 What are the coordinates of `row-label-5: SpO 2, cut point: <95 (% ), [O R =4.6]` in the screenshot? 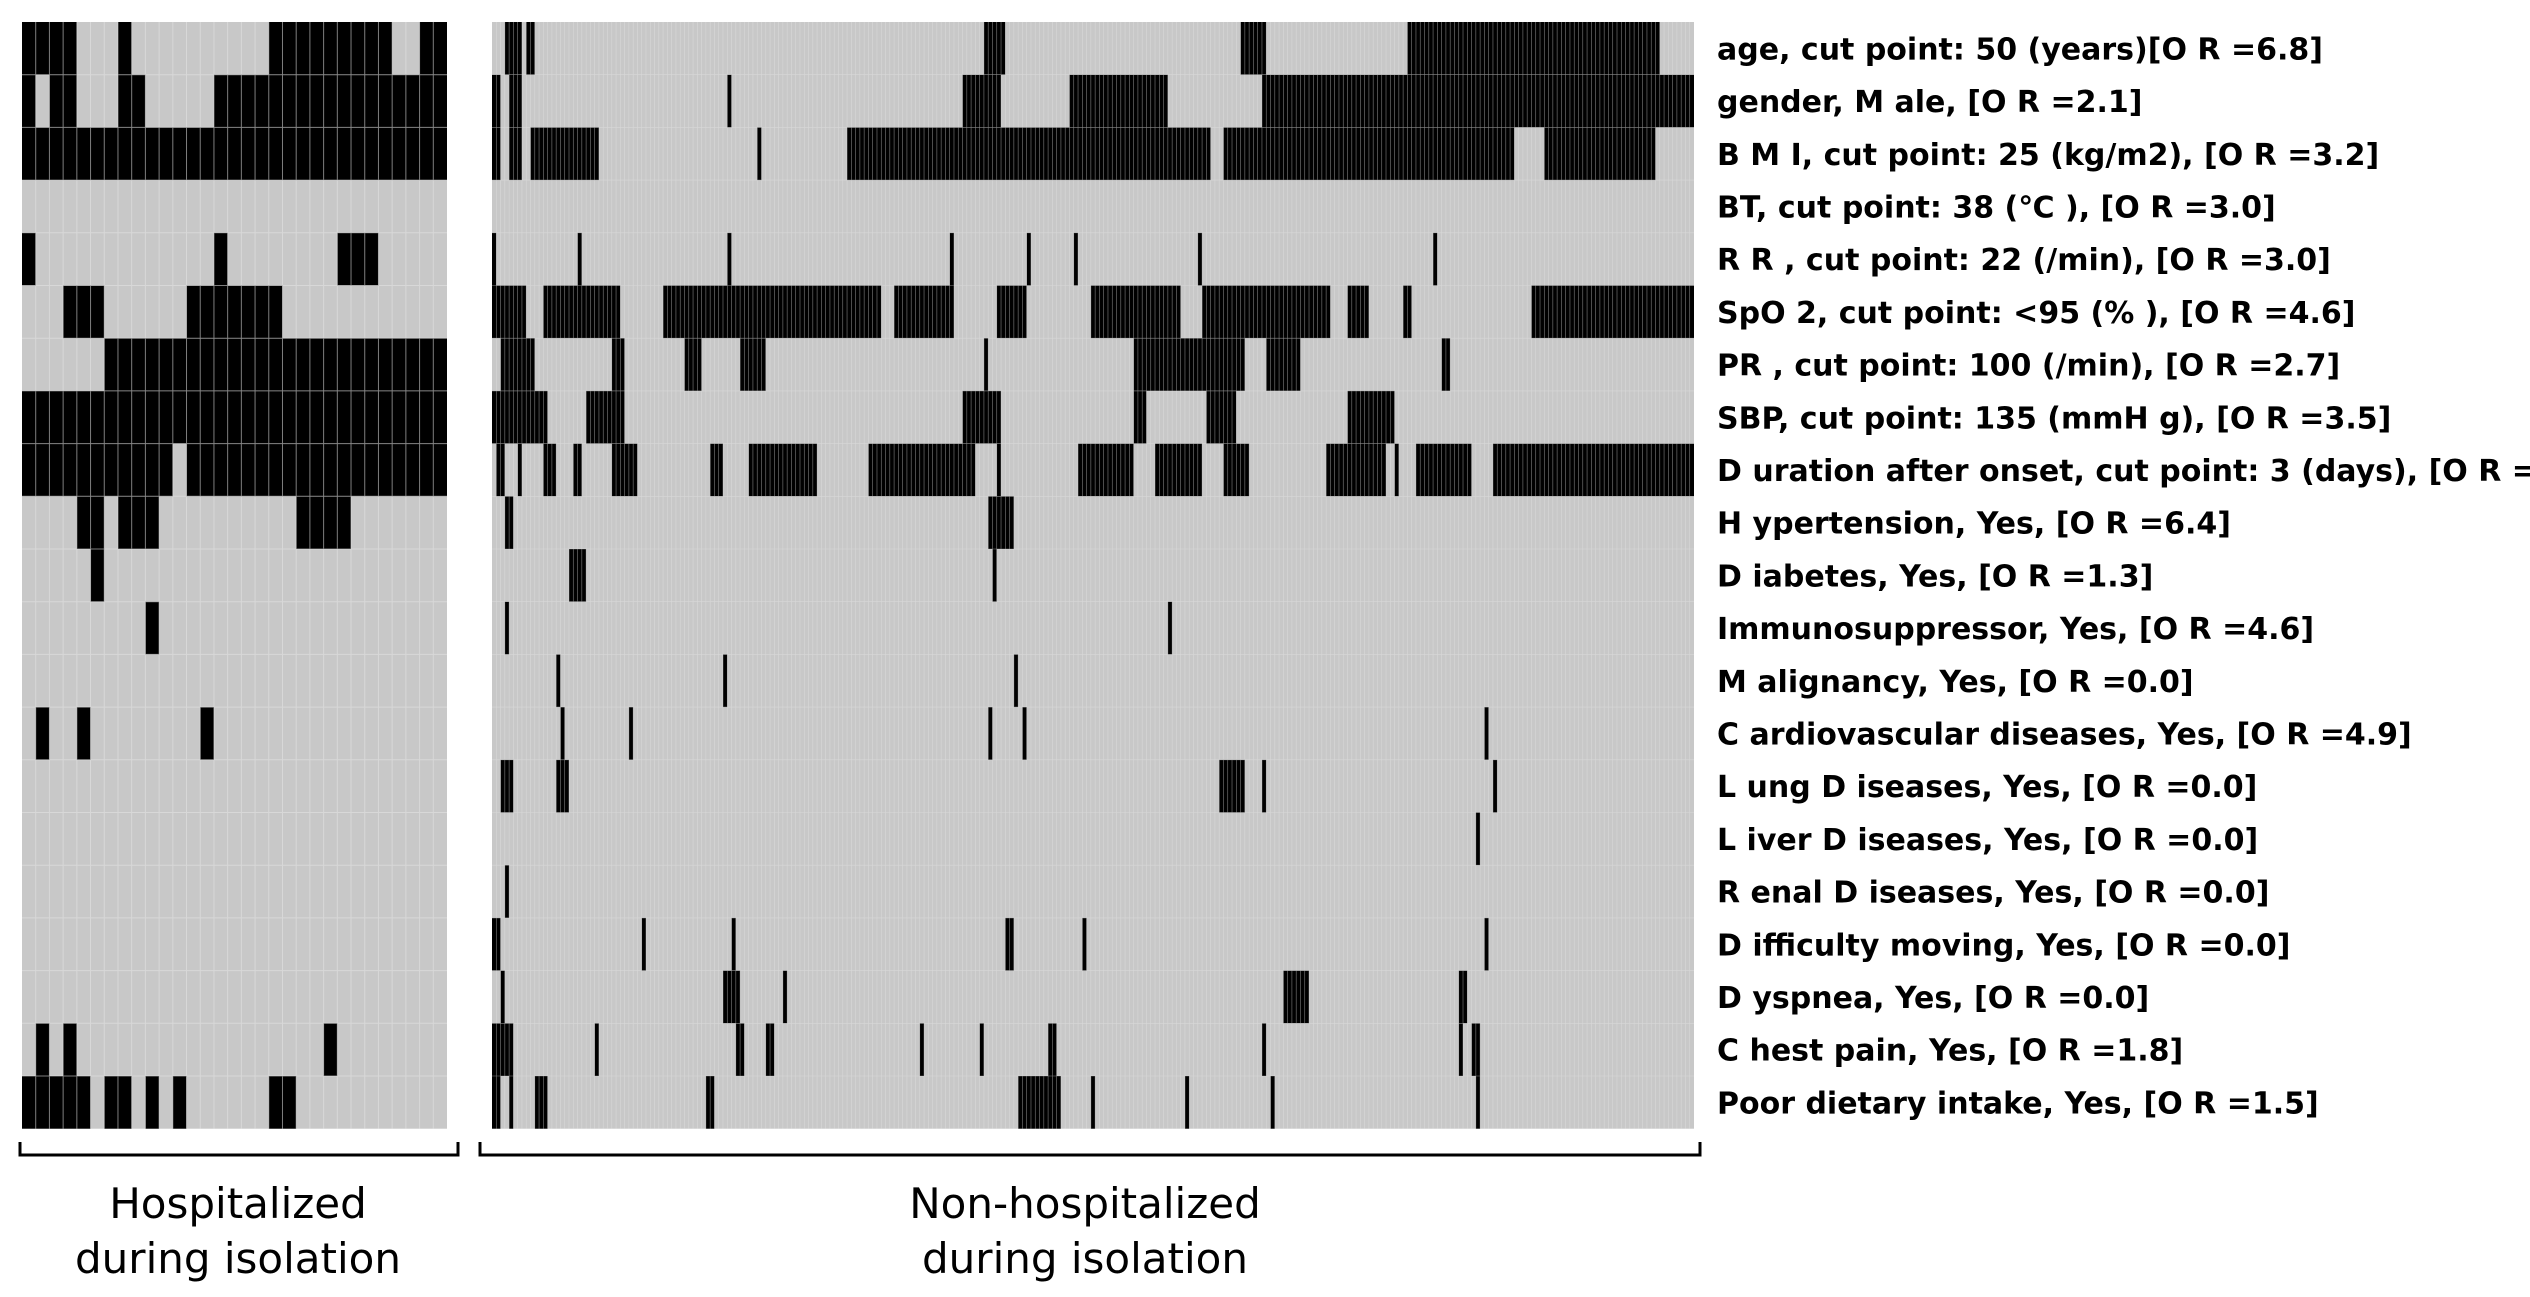 It's located at (2036, 313).